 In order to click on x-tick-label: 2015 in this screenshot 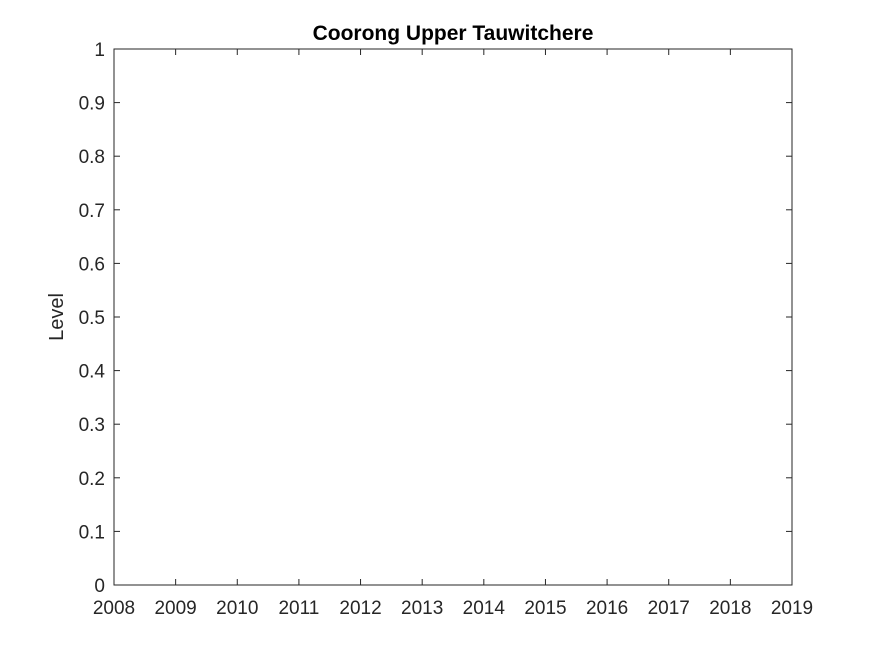, I will do `click(545, 608)`.